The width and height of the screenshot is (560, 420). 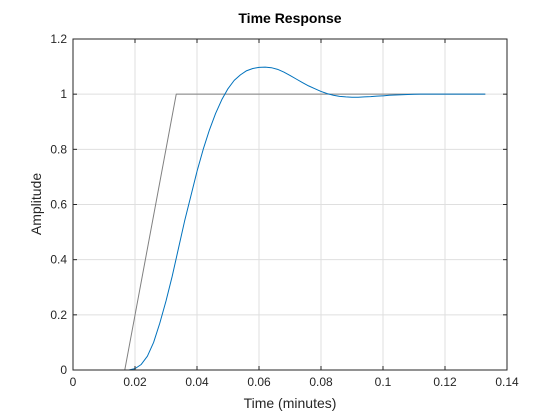 What do you see at coordinates (289, 18) in the screenshot?
I see `chart-title: Time Response` at bounding box center [289, 18].